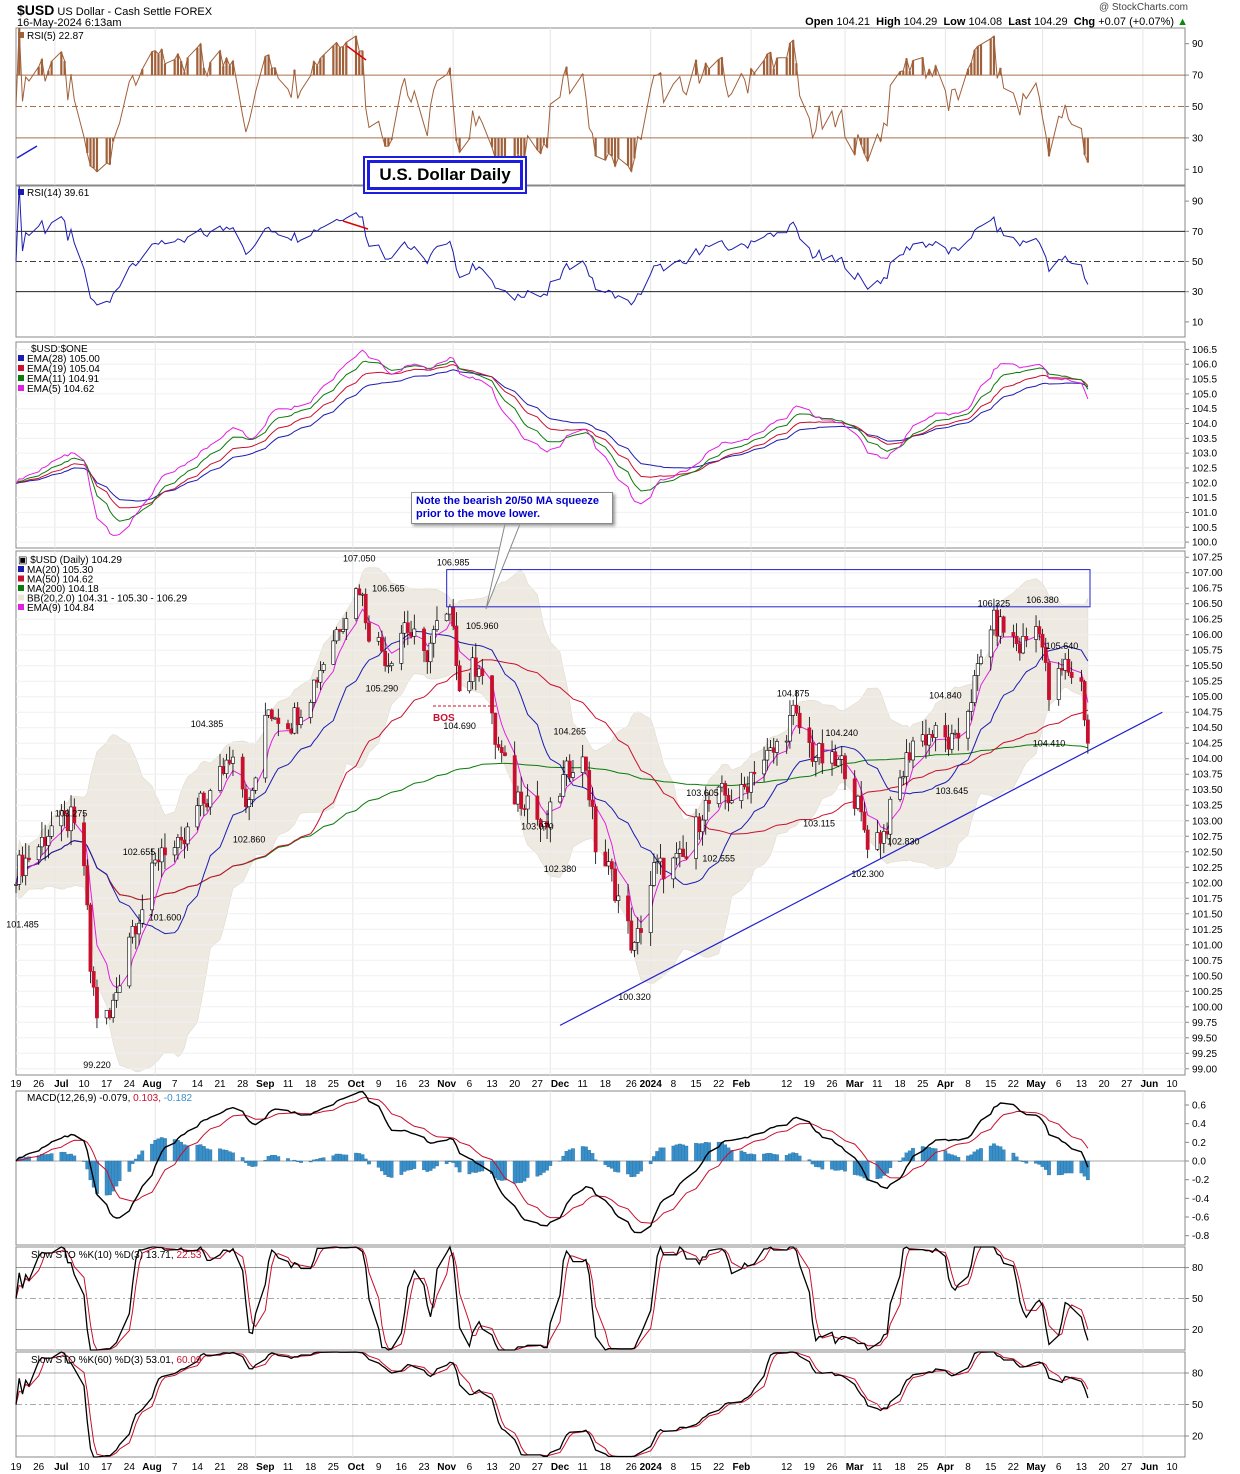  Describe the element at coordinates (220, 1467) in the screenshot. I see `x-axis-label: 21` at that location.